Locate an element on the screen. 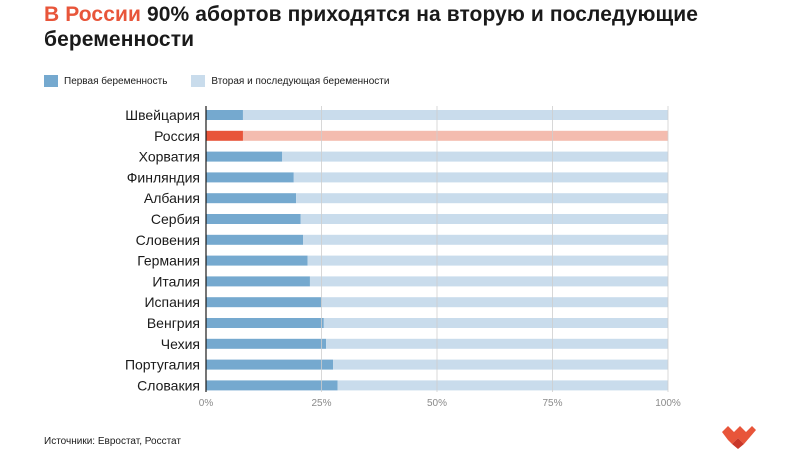 This screenshot has height=450, width=800. legend-item-second: Вторая и последующая беременности is located at coordinates (290, 81).